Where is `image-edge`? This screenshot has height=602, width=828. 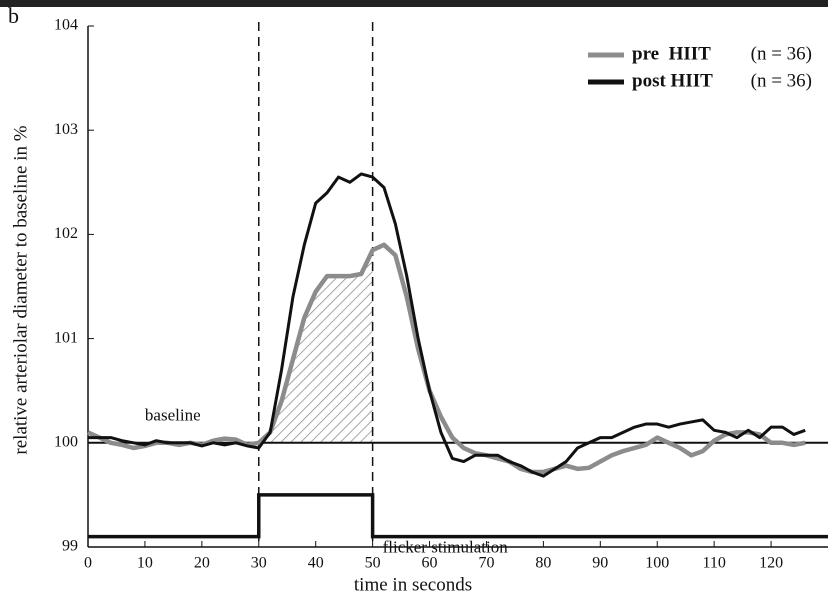
image-edge is located at coordinates (414, 3).